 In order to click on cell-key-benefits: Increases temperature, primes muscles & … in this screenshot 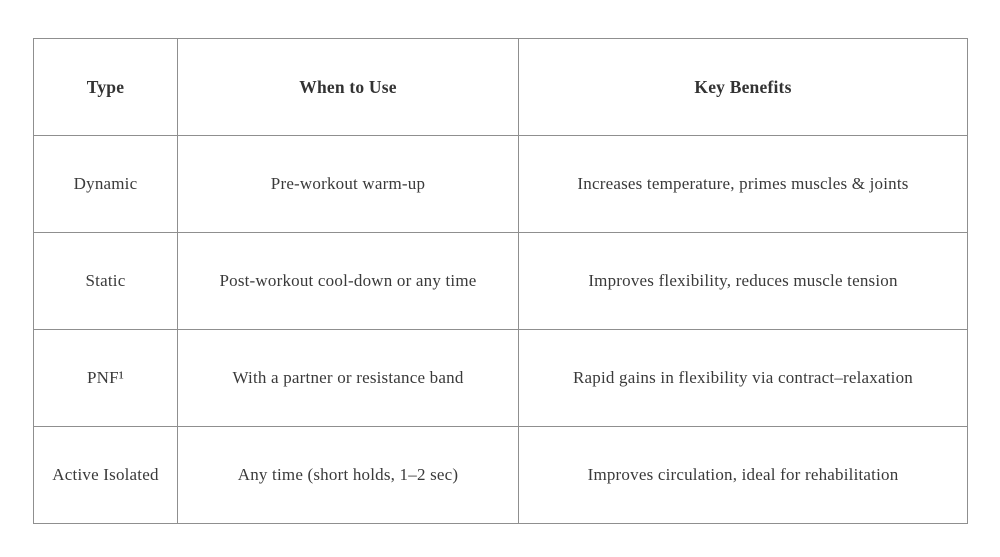, I will do `click(743, 184)`.